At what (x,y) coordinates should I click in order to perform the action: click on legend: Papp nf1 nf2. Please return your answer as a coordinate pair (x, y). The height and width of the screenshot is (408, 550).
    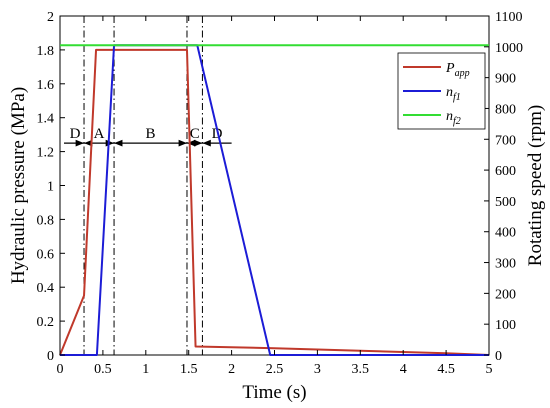
    Looking at the image, I should click on (441, 91).